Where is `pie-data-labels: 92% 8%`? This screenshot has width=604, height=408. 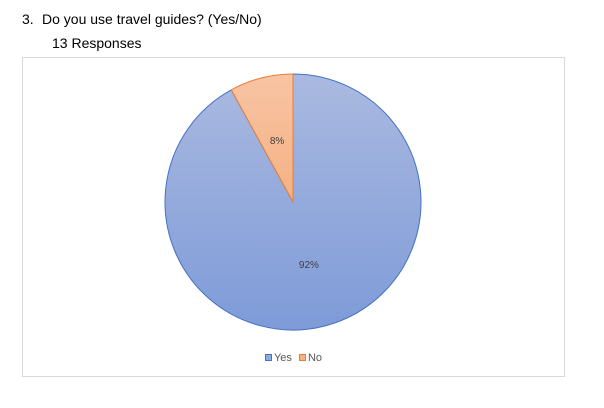 pie-data-labels: 92% 8% is located at coordinates (294, 203).